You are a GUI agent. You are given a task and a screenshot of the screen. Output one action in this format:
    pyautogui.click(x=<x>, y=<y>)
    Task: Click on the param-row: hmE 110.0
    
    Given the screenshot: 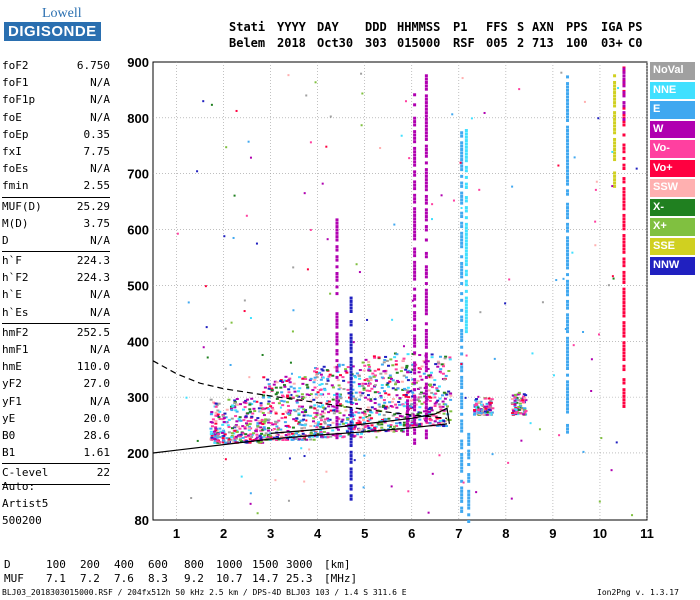 What is the action you would take?
    pyautogui.click(x=56, y=367)
    